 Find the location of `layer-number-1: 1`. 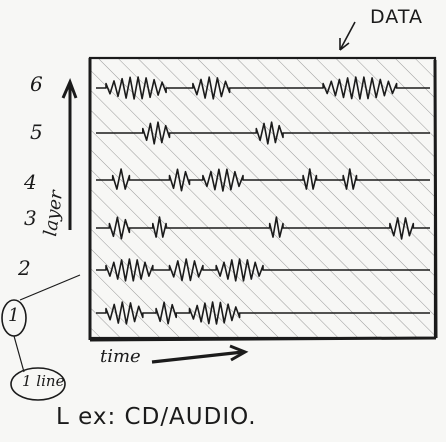

layer-number-1: 1 is located at coordinates (14, 315).